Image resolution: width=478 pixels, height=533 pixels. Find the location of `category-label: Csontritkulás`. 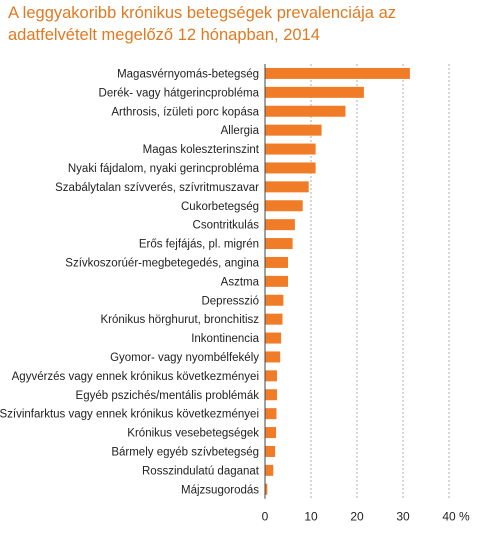

category-label: Csontritkulás is located at coordinates (226, 226).